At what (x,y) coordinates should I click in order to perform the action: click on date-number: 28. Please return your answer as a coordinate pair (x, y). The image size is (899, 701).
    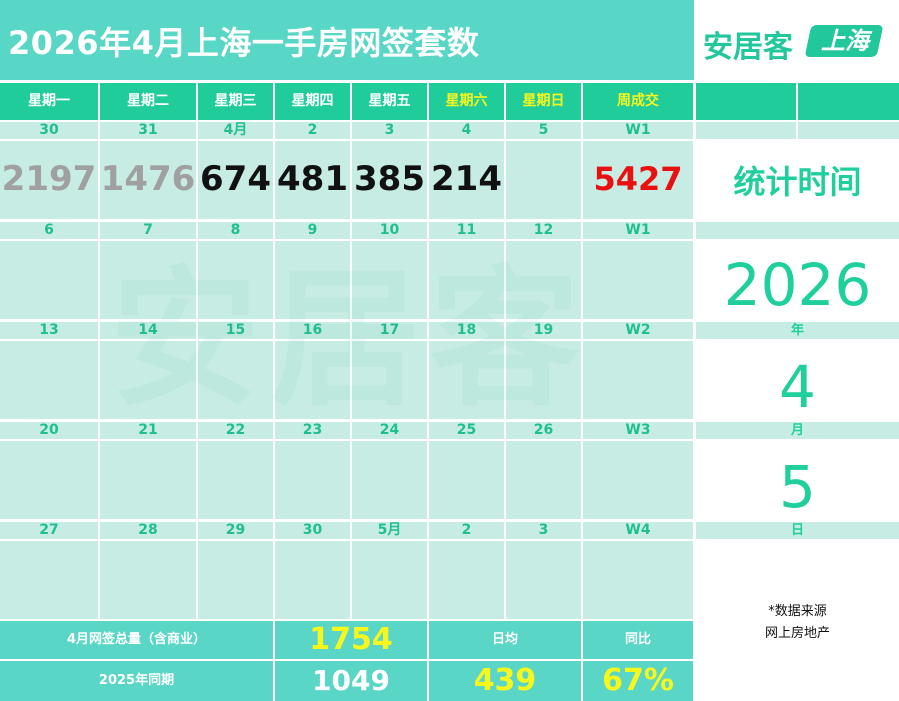
    Looking at the image, I should click on (148, 530).